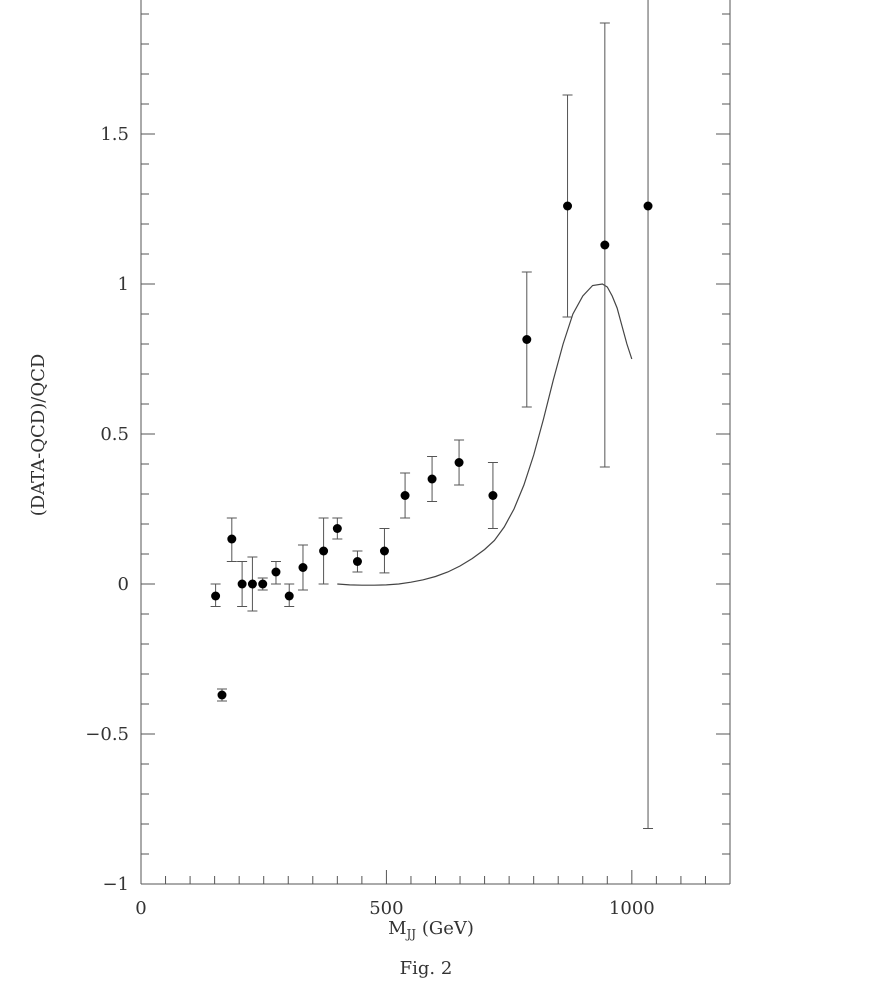 This screenshot has width=892, height=1003. What do you see at coordinates (386, 908) in the screenshot?
I see `x-tick-label: 500` at bounding box center [386, 908].